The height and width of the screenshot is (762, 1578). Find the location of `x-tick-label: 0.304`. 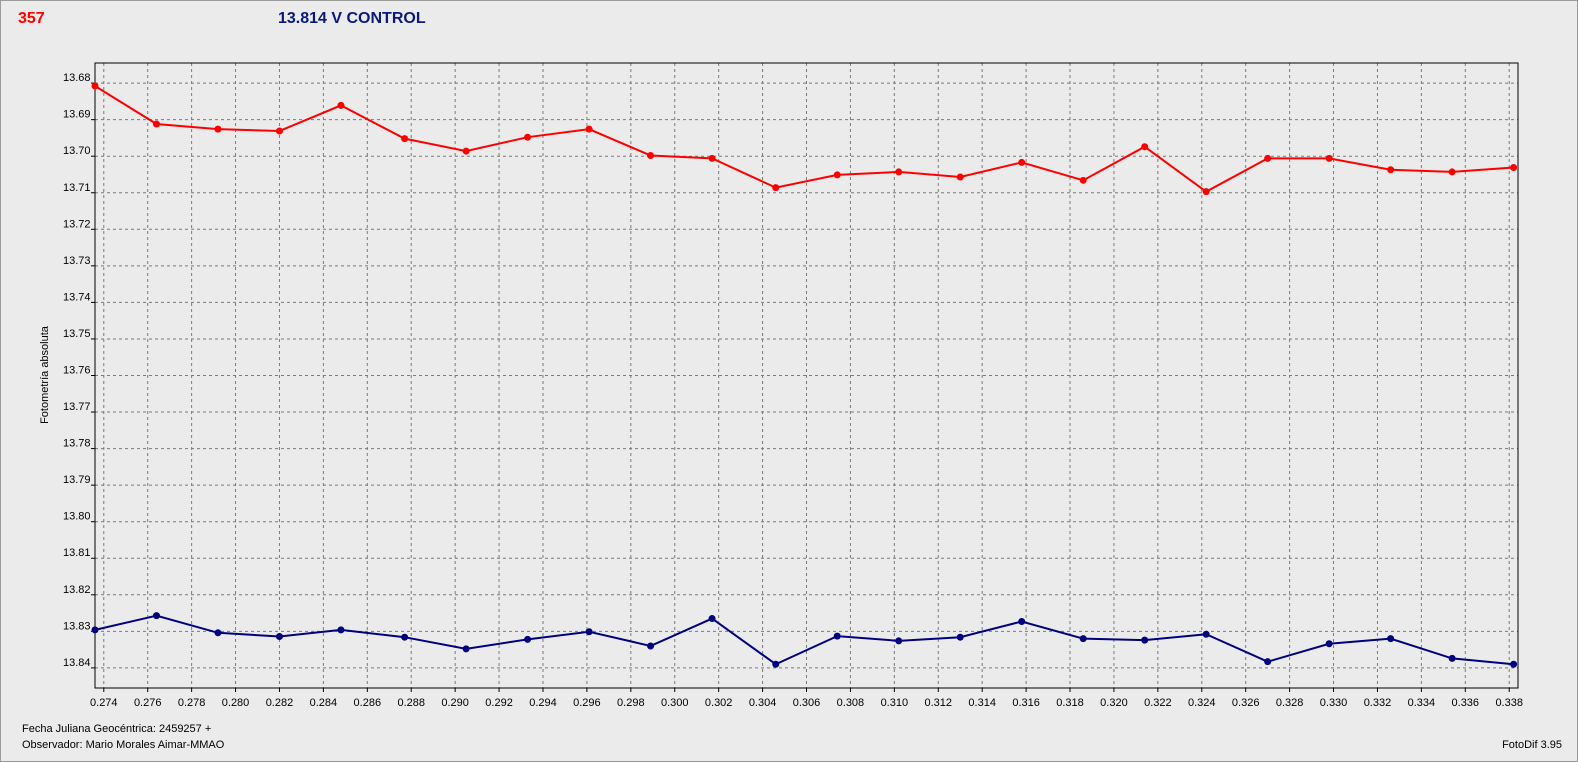

x-tick-label: 0.304 is located at coordinates (763, 703).